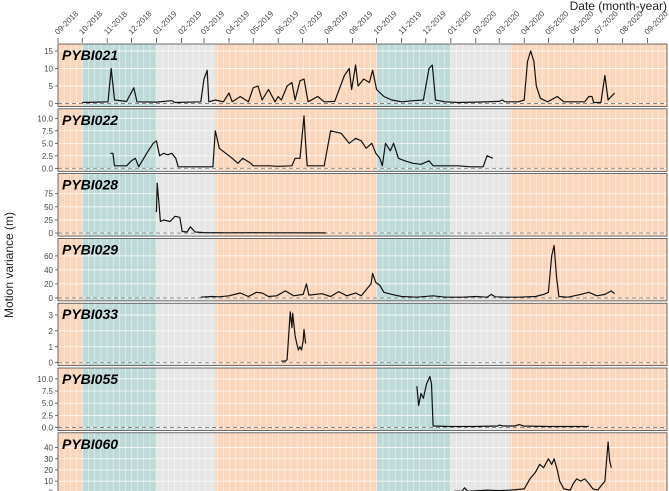 This screenshot has width=669, height=491. Describe the element at coordinates (90, 444) in the screenshot. I see `panel-title: PYBI060` at that location.